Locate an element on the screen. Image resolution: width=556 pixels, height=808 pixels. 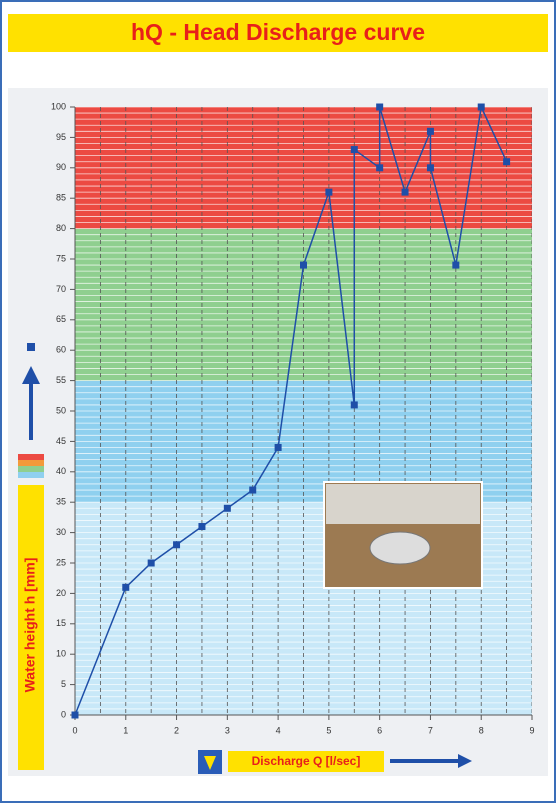
y-axis-label: Water height h [mm] is located at coordinates (30, 625).